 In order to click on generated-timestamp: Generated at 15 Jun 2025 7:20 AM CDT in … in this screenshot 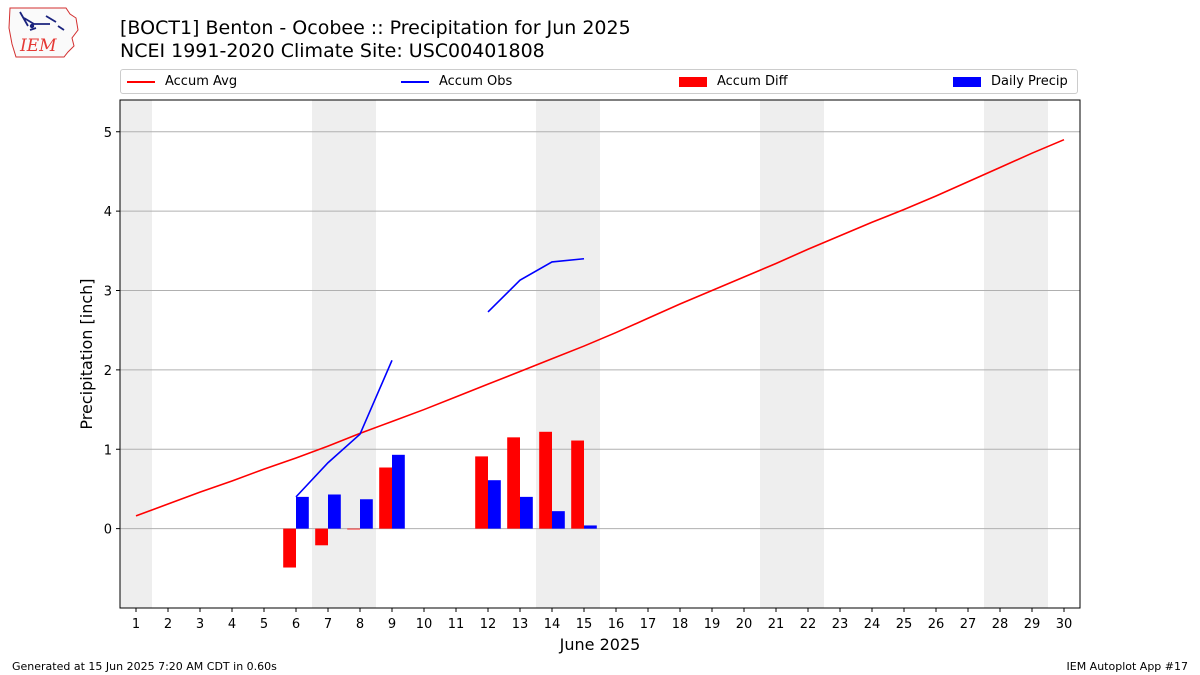, I will do `click(144, 666)`.